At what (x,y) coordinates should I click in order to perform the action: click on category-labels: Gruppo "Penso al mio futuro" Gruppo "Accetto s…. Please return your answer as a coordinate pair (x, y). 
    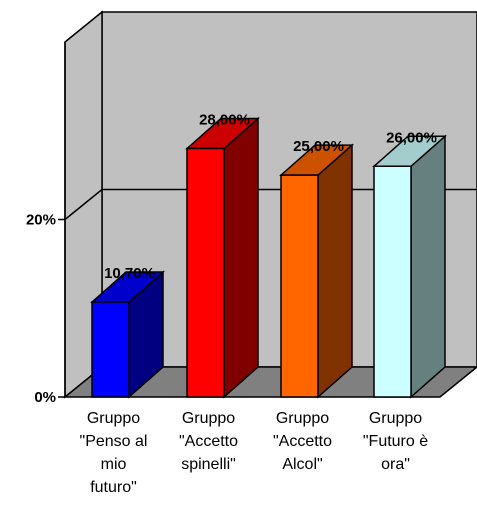
    Looking at the image, I should click on (254, 453).